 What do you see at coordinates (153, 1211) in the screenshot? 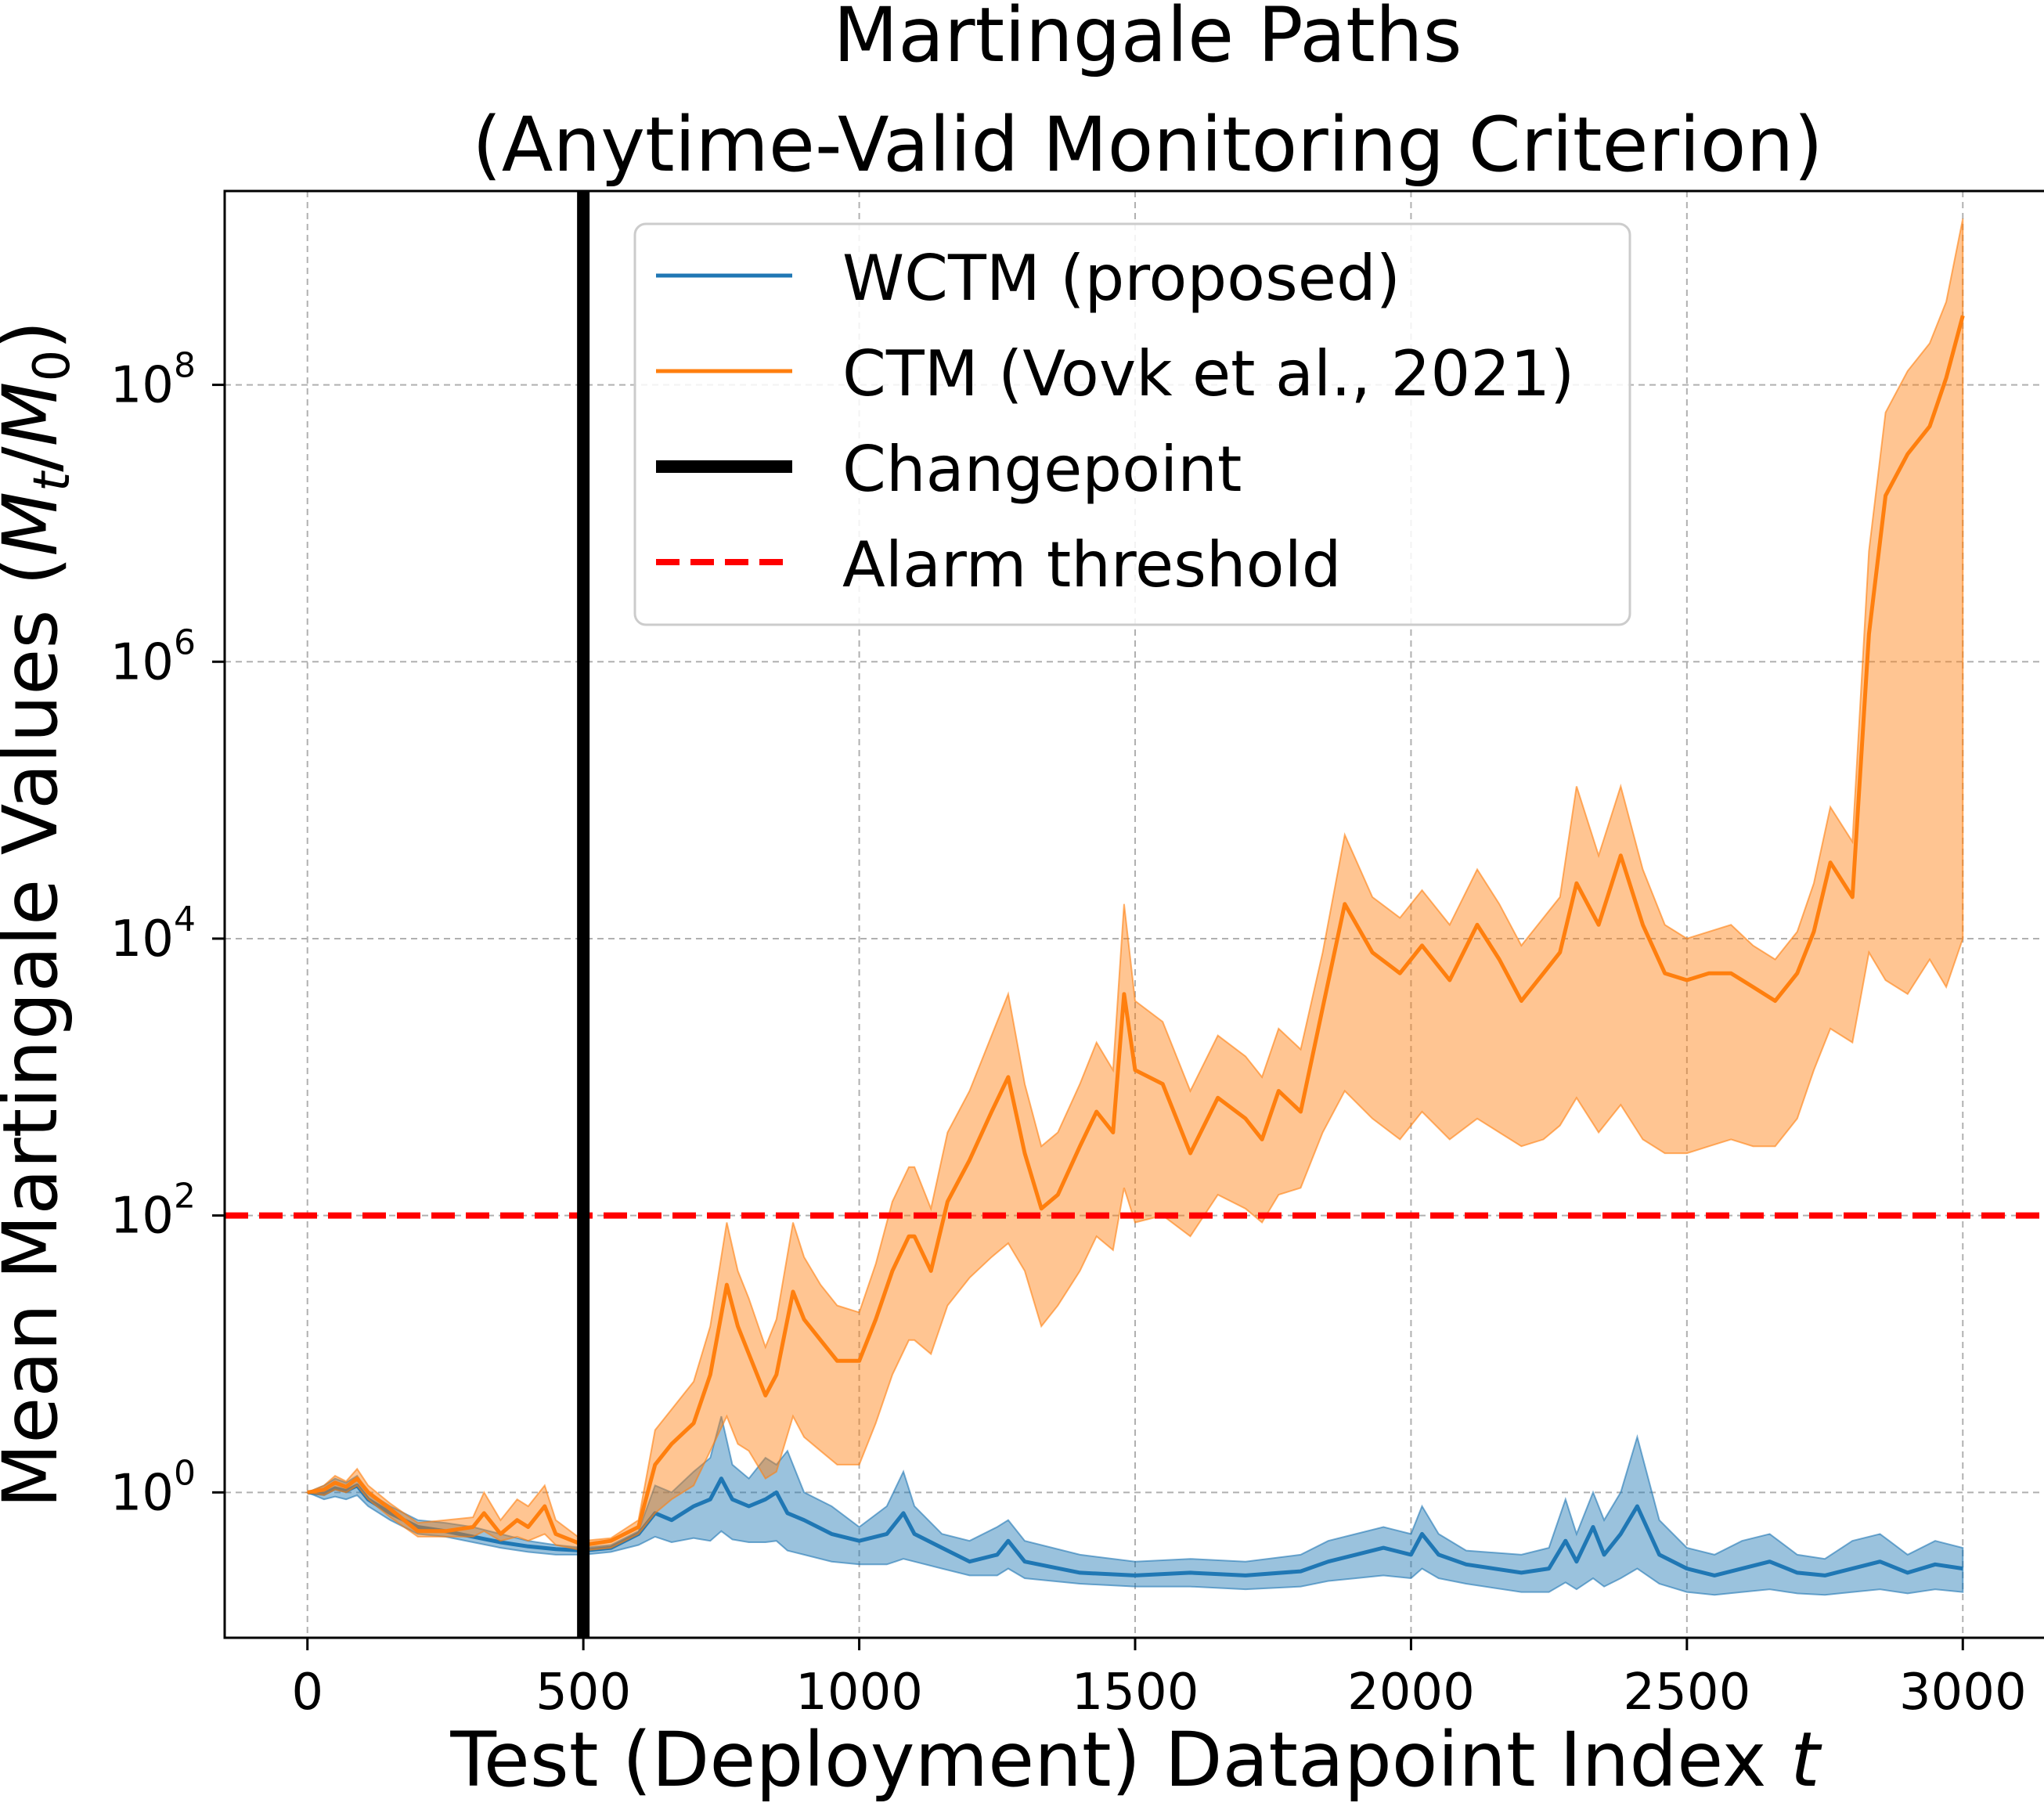
I see `y-tick-label: 10²` at bounding box center [153, 1211].